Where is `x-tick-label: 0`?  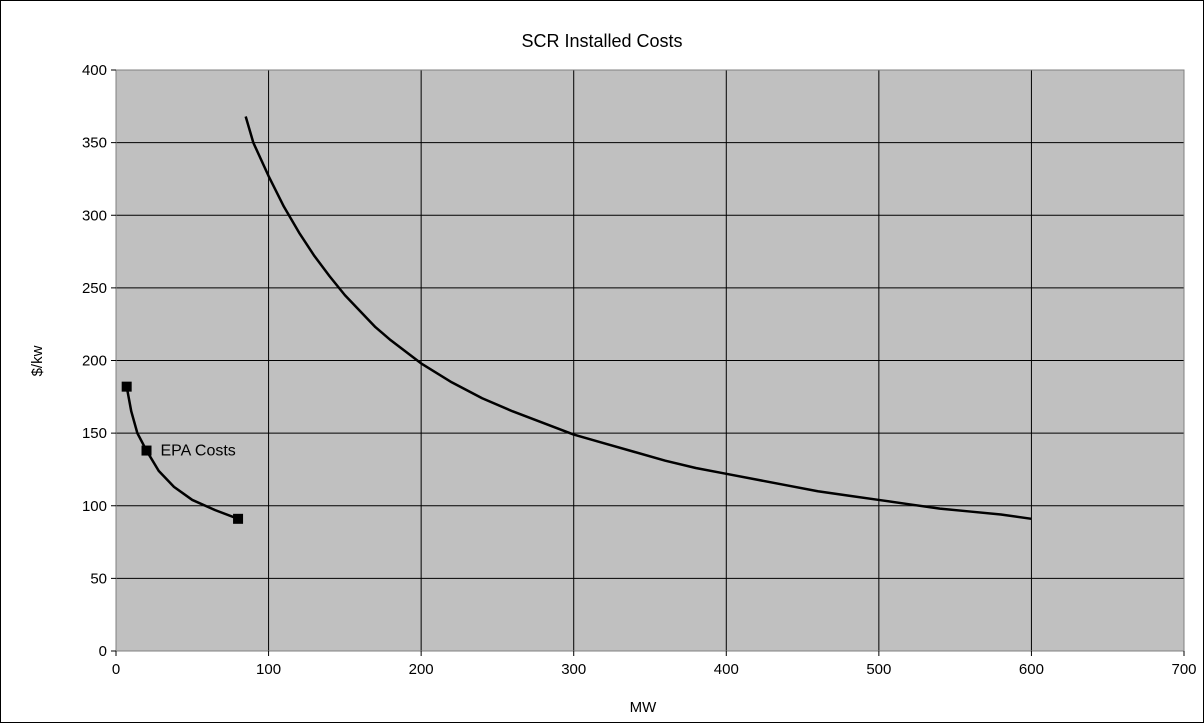
x-tick-label: 0 is located at coordinates (116, 669).